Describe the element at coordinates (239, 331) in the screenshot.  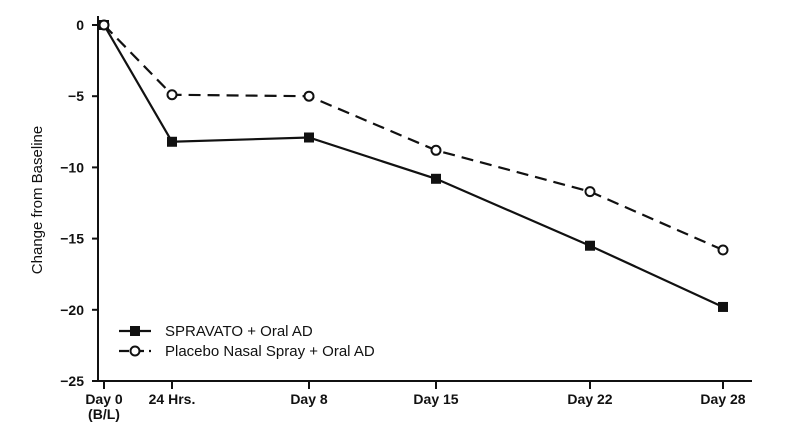
I see `legend-label: SPRAVATO + Oral AD` at that location.